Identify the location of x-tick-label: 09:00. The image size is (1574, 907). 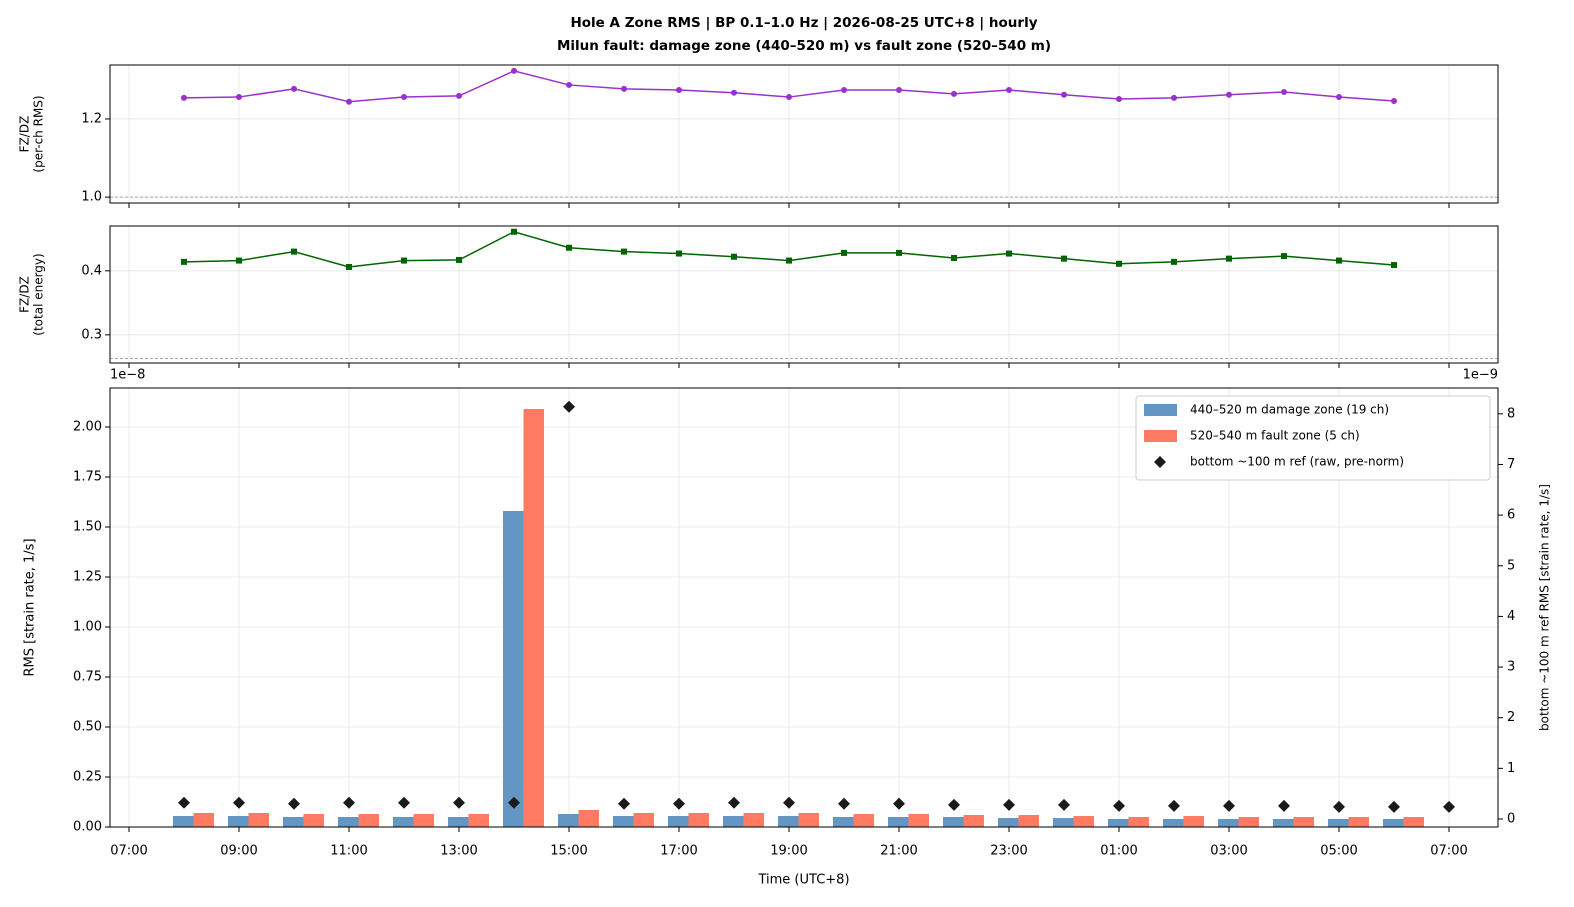
(238, 851).